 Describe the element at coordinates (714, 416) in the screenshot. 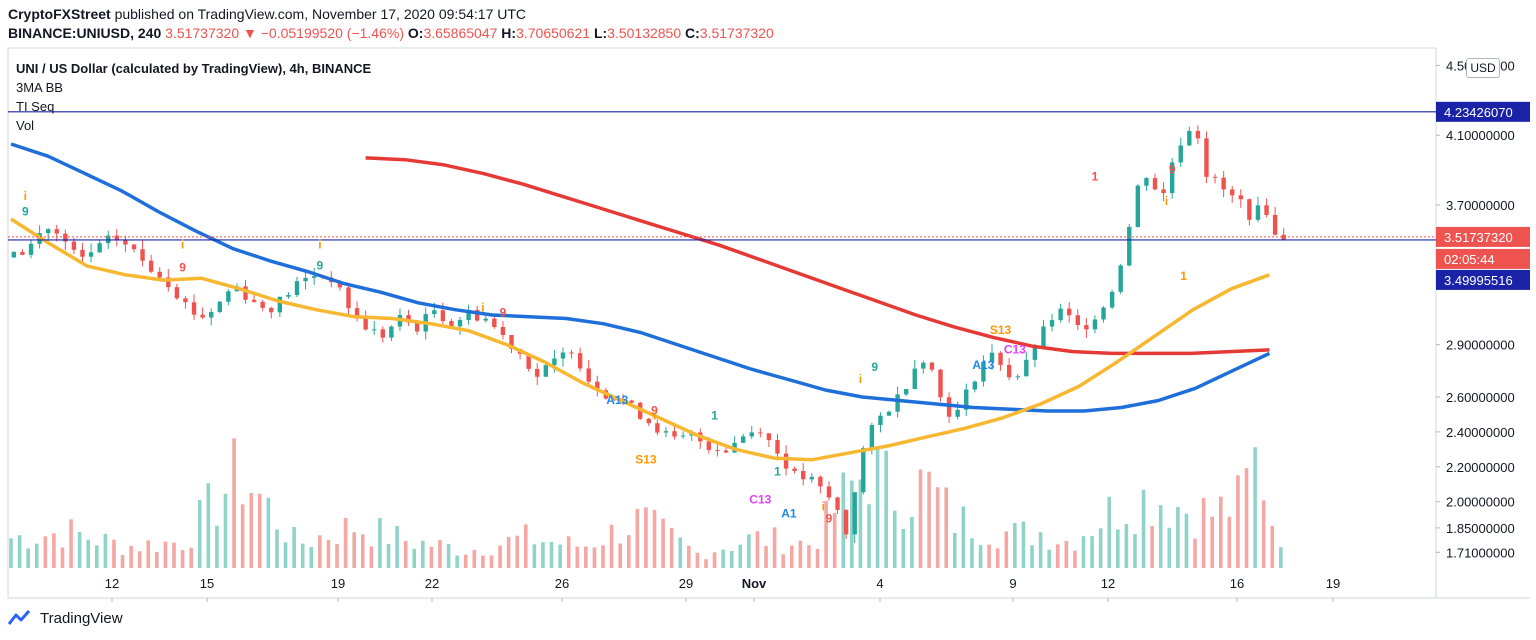

I see `seq-mark: 1` at that location.